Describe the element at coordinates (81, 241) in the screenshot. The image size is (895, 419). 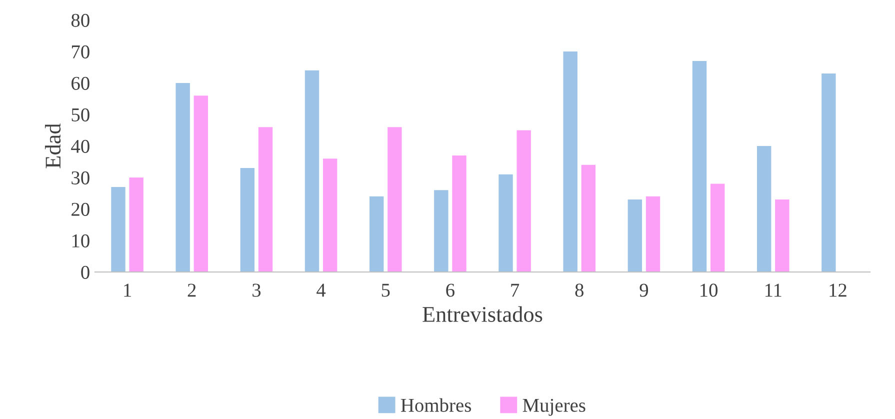
I see `y-tick-label: 10` at that location.